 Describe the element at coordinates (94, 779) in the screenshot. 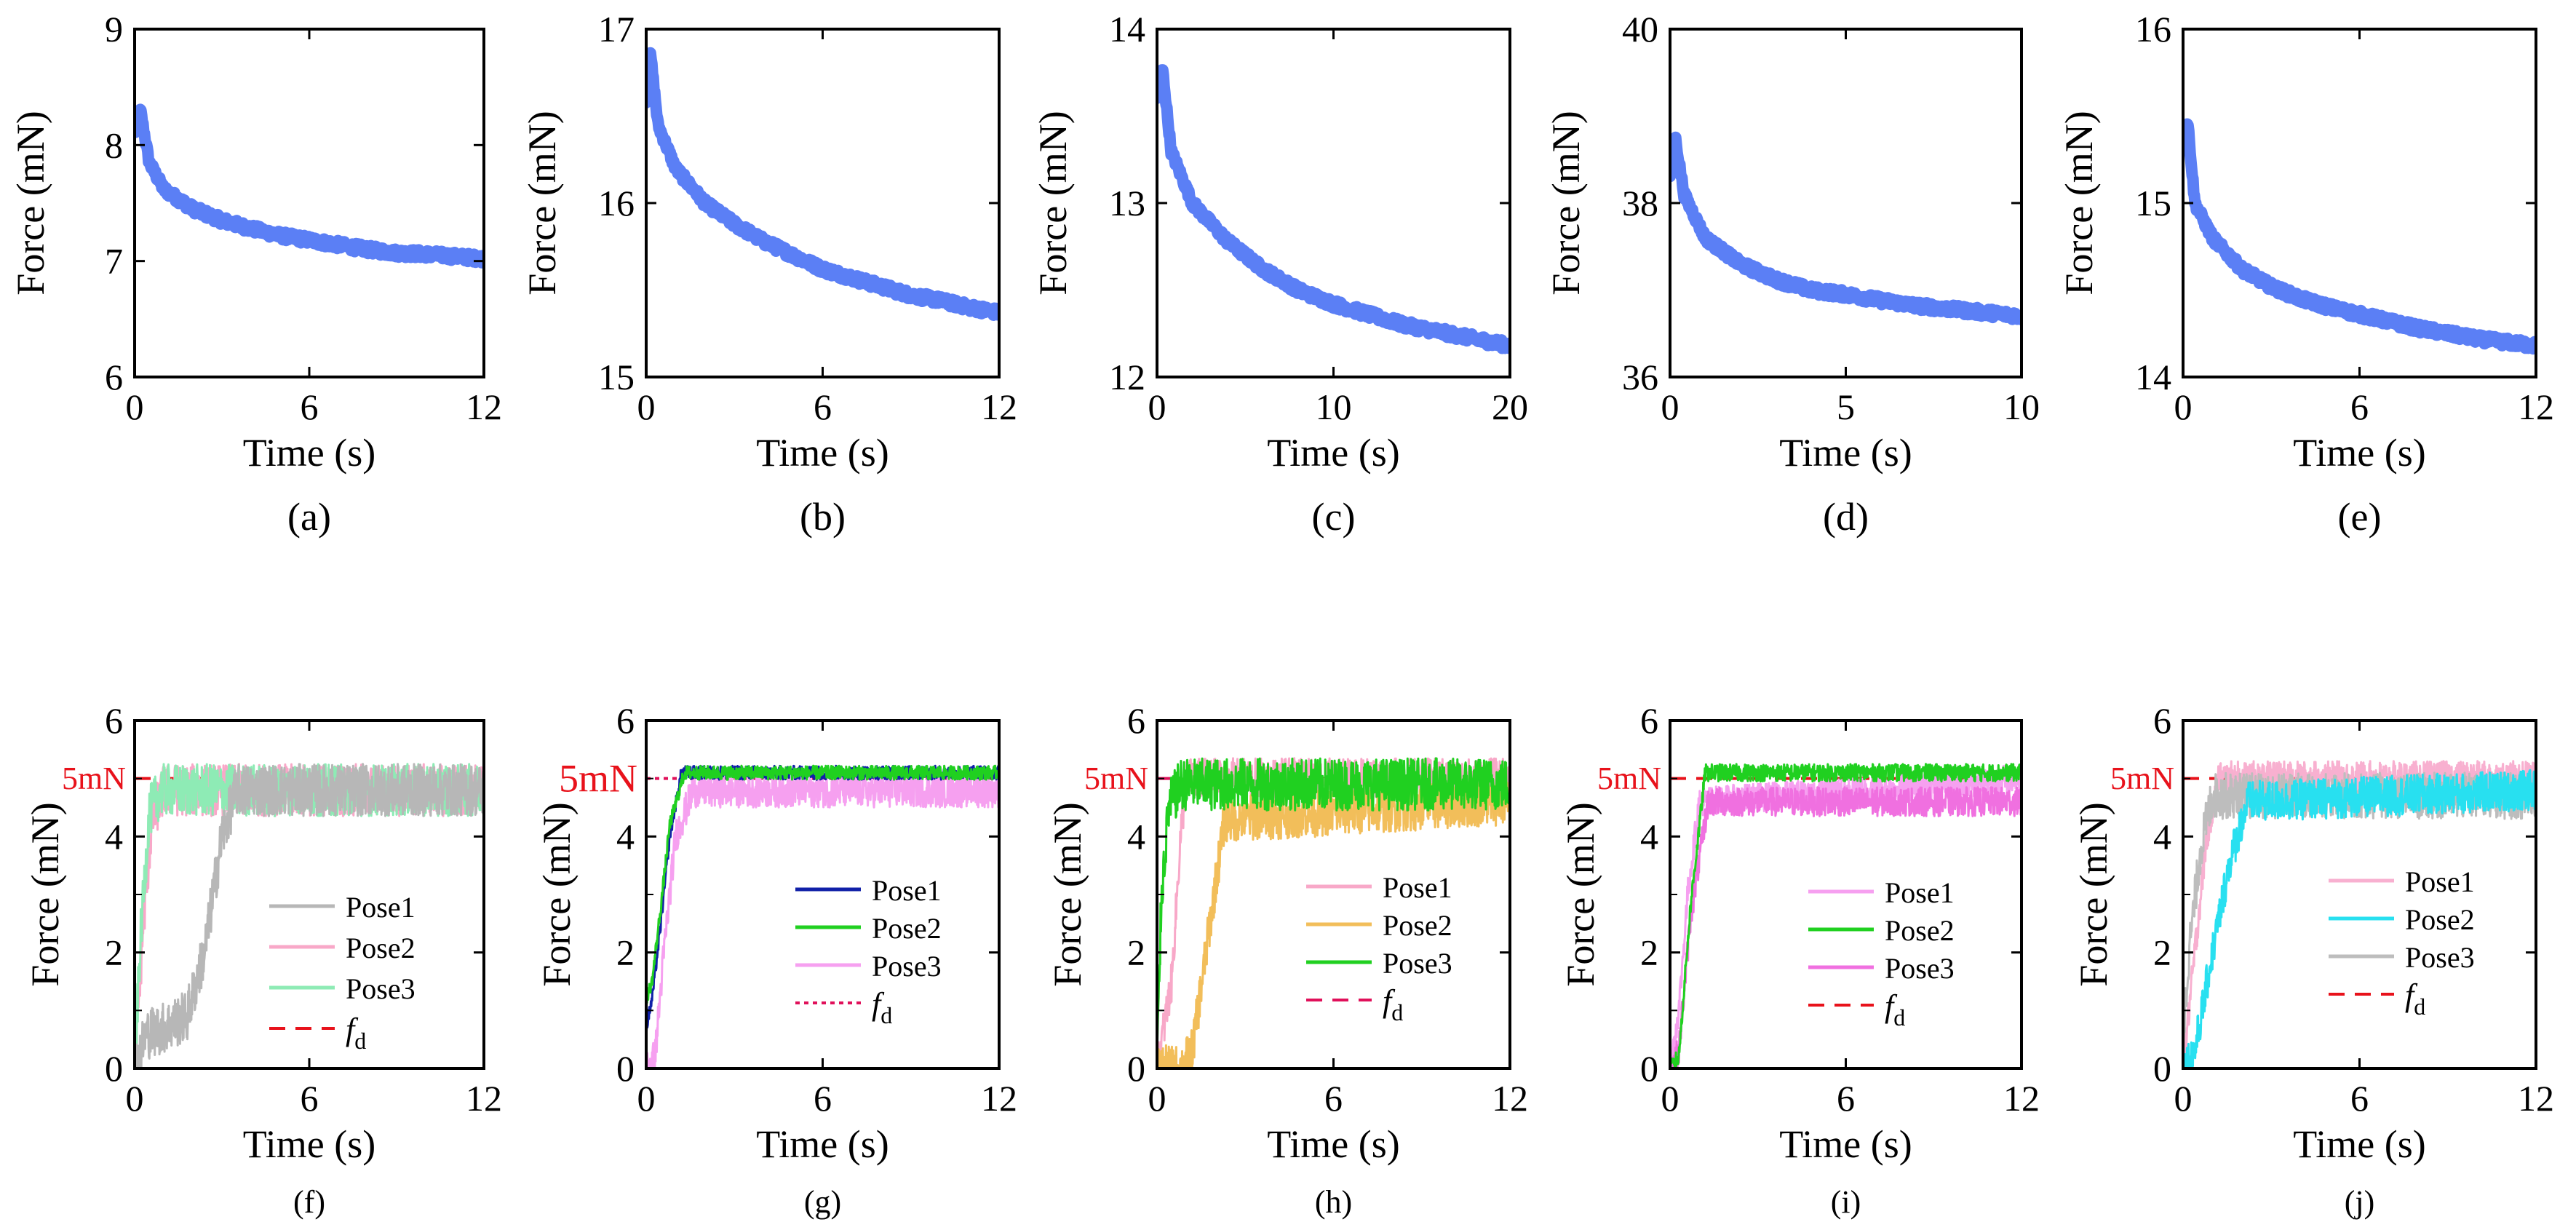

I see `ref-label-f: 5mN` at that location.